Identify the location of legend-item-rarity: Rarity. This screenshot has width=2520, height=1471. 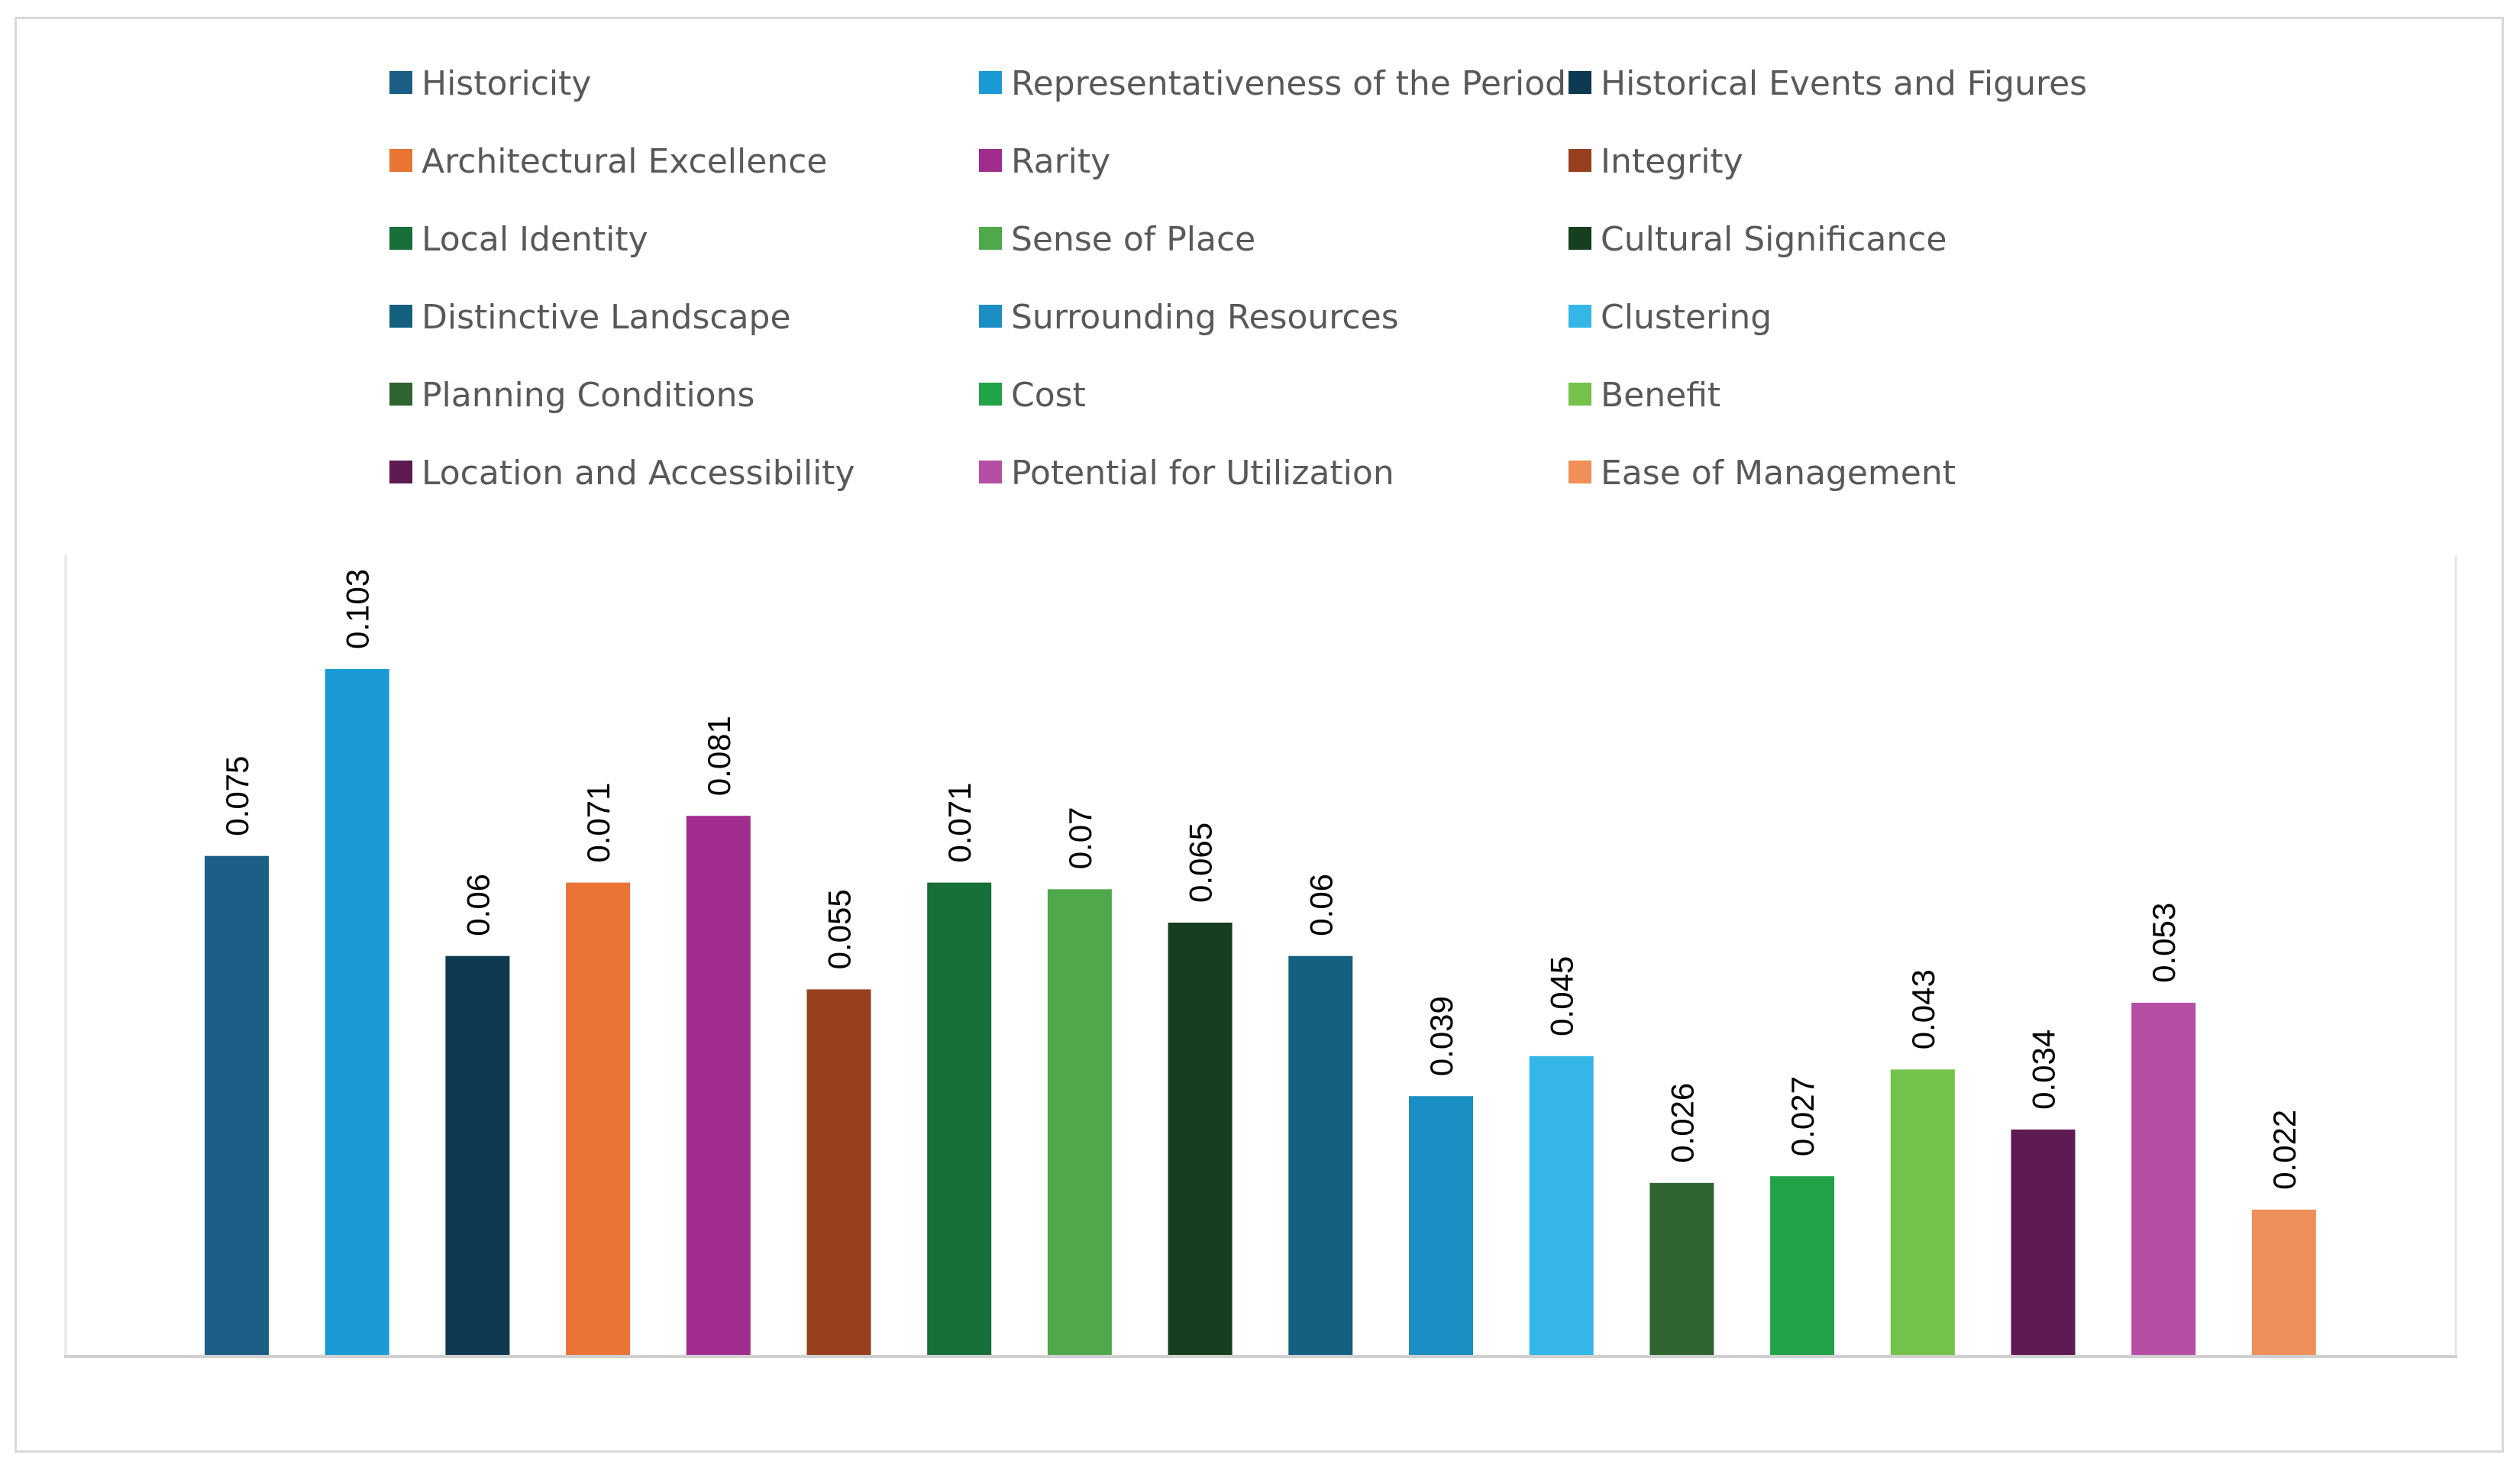
(1044, 161).